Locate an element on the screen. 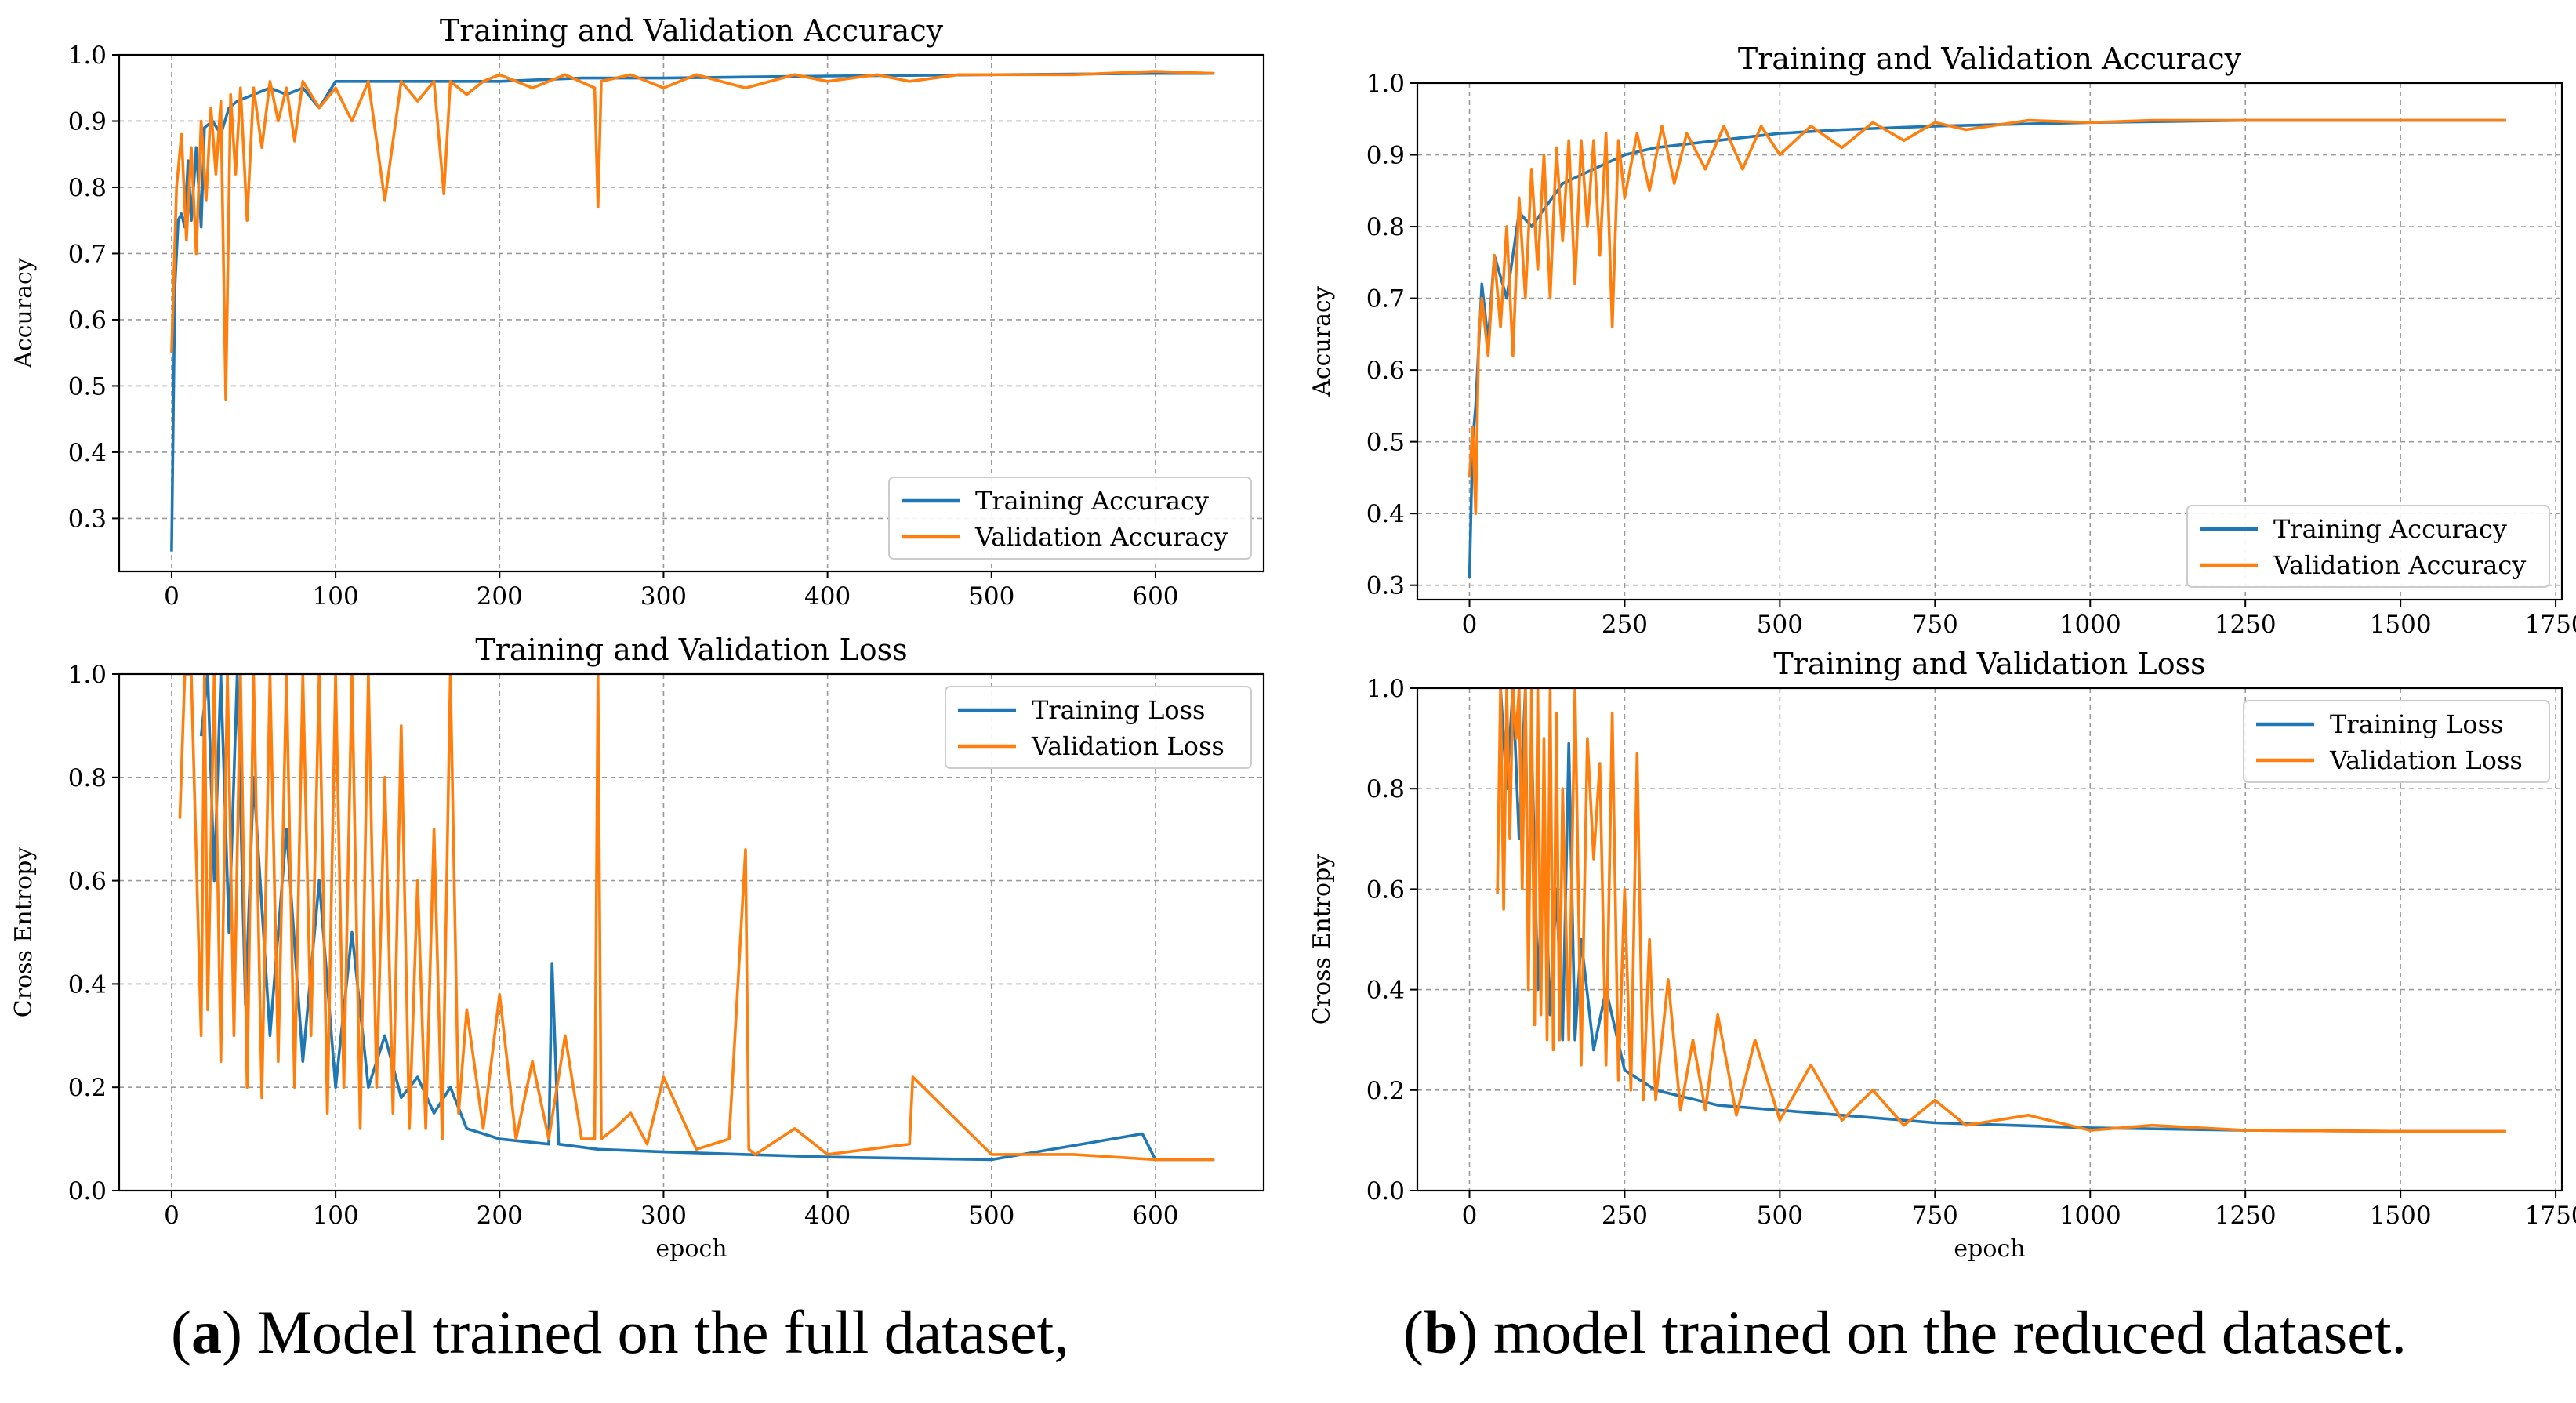 Image resolution: width=2576 pixels, height=1403 pixels. caption-b-text: model trained on the reduced dataset. is located at coordinates (1950, 1332).